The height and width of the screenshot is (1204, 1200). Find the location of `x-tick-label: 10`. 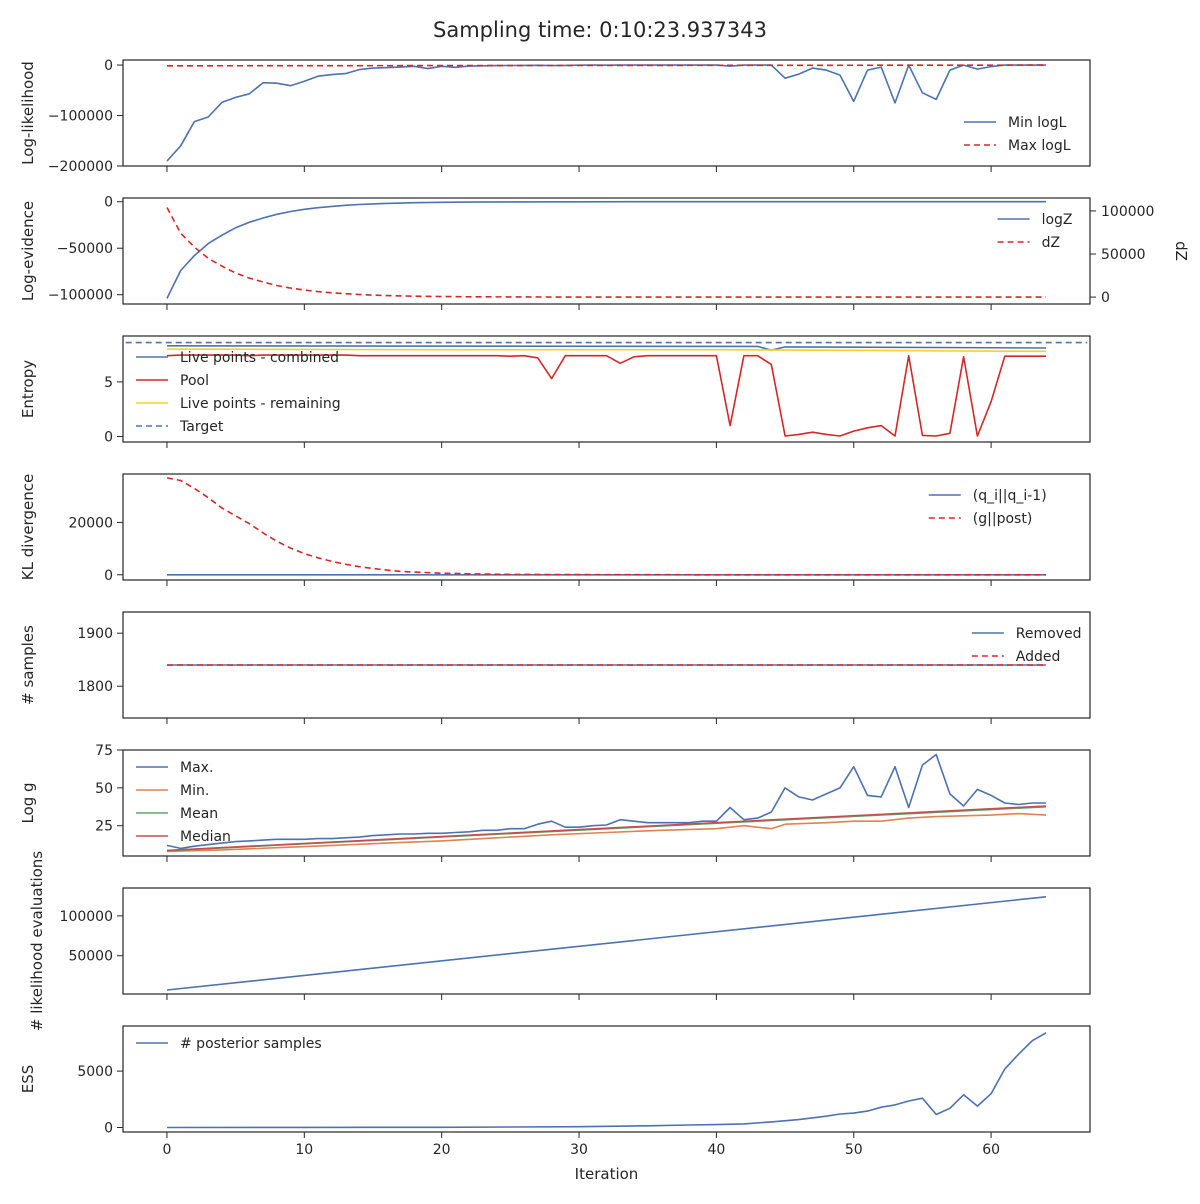

x-tick-label: 10 is located at coordinates (304, 1150).